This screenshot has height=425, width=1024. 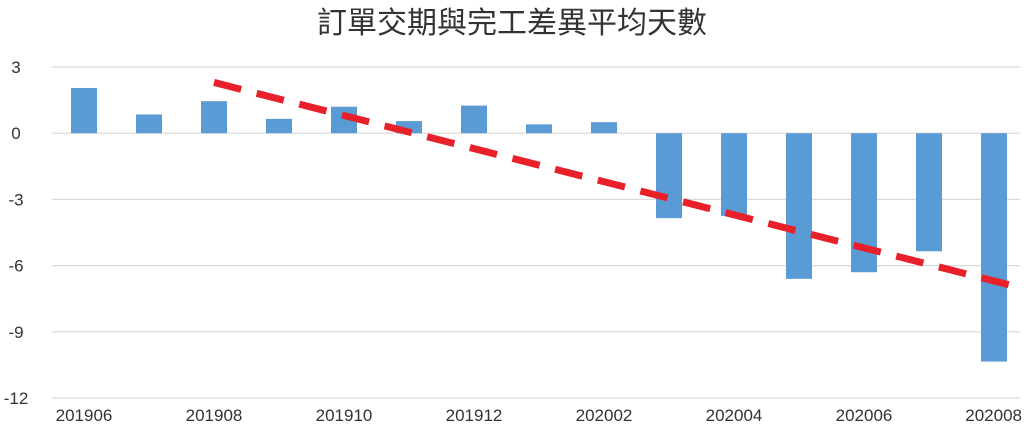 What do you see at coordinates (993, 415) in the screenshot?
I see `x-tick-label: 202008` at bounding box center [993, 415].